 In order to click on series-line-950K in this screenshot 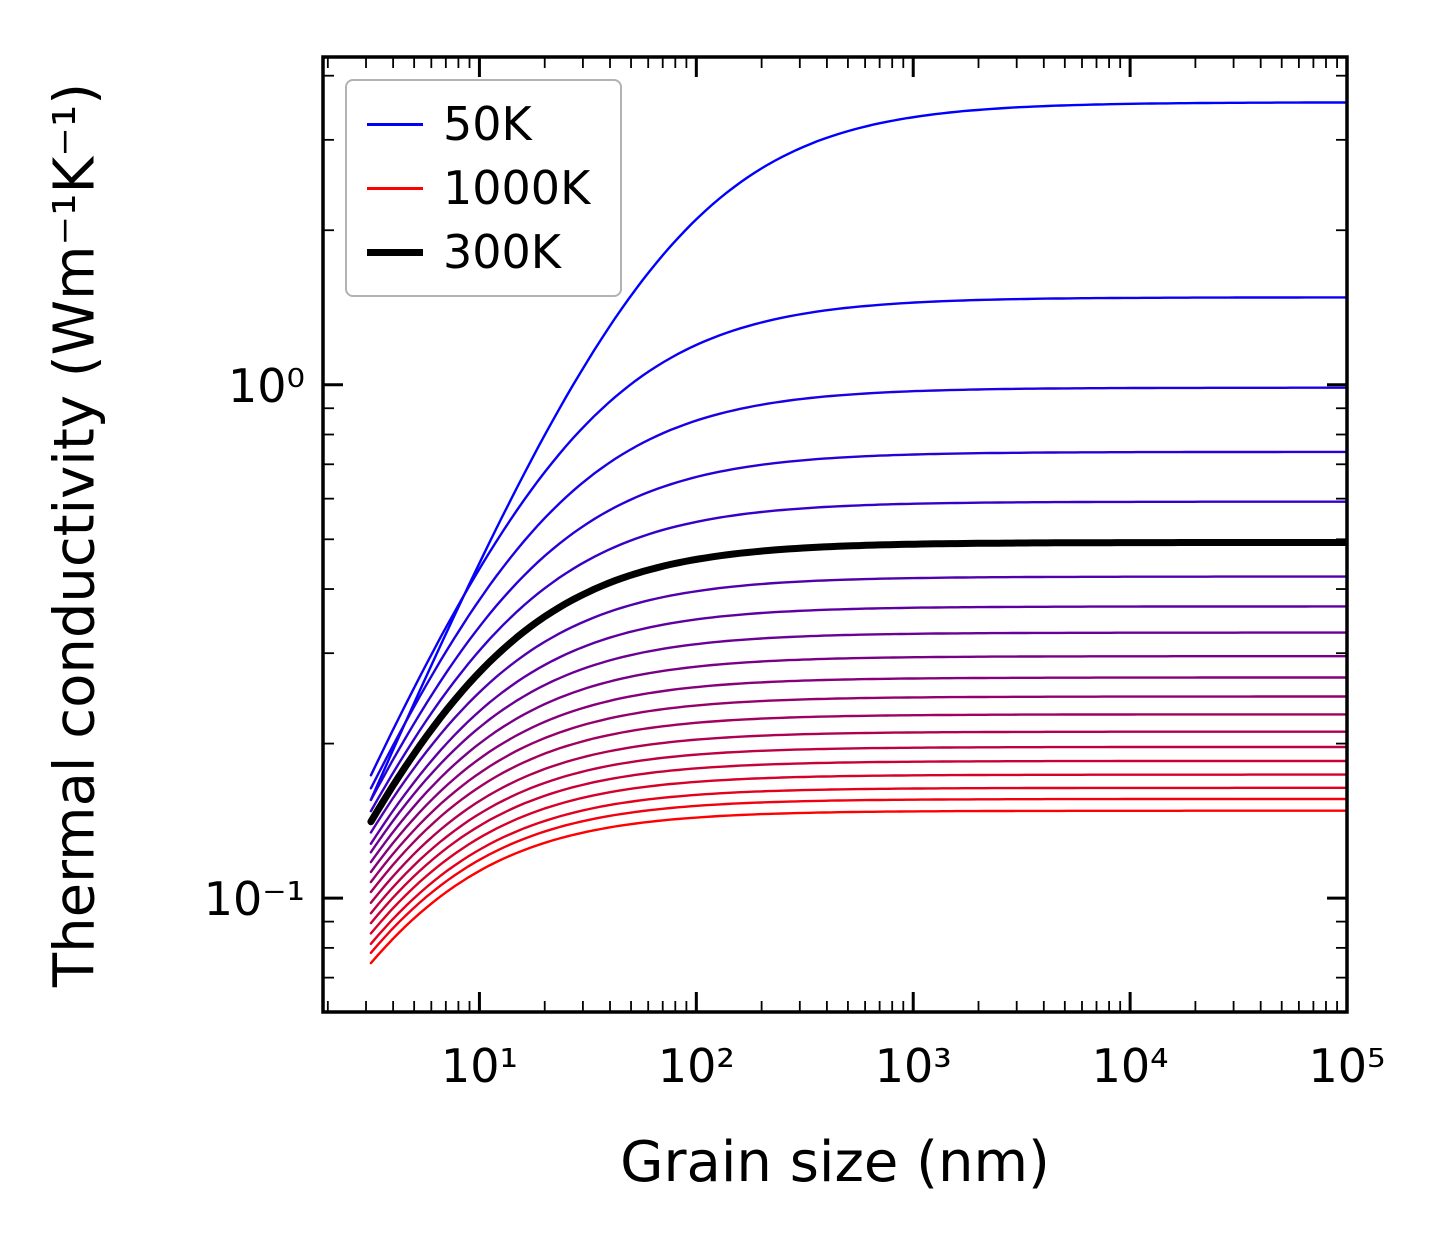, I will do `click(858, 875)`.